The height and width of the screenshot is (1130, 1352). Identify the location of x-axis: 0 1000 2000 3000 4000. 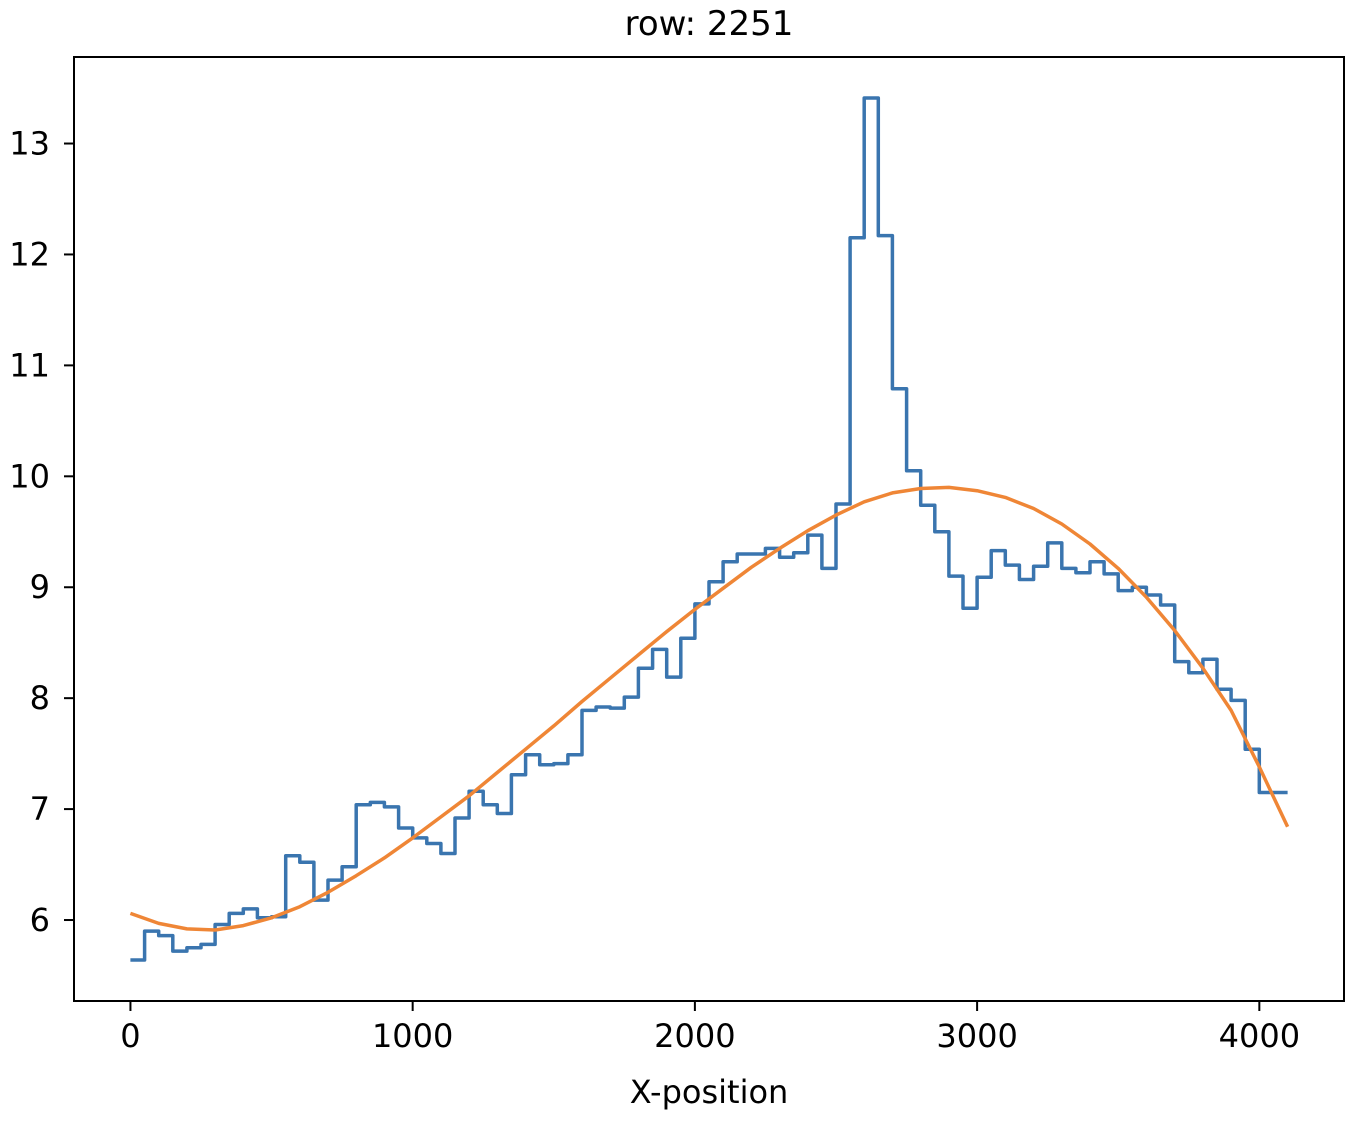
(710, 1028).